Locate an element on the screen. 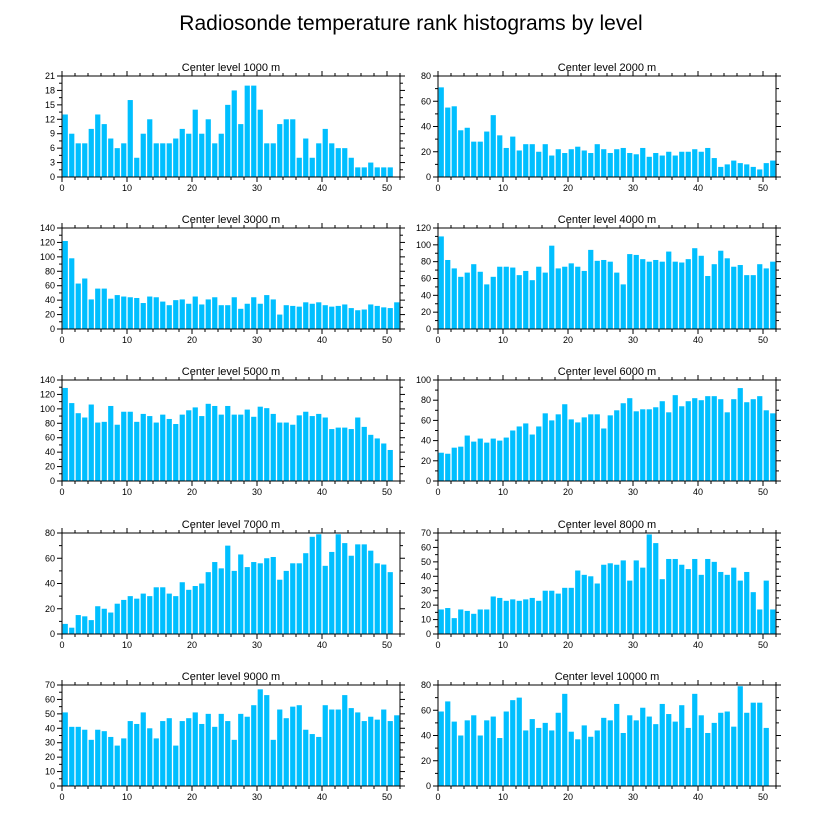 This screenshot has width=822, height=824. x-tick-label: 40 is located at coordinates (322, 188).